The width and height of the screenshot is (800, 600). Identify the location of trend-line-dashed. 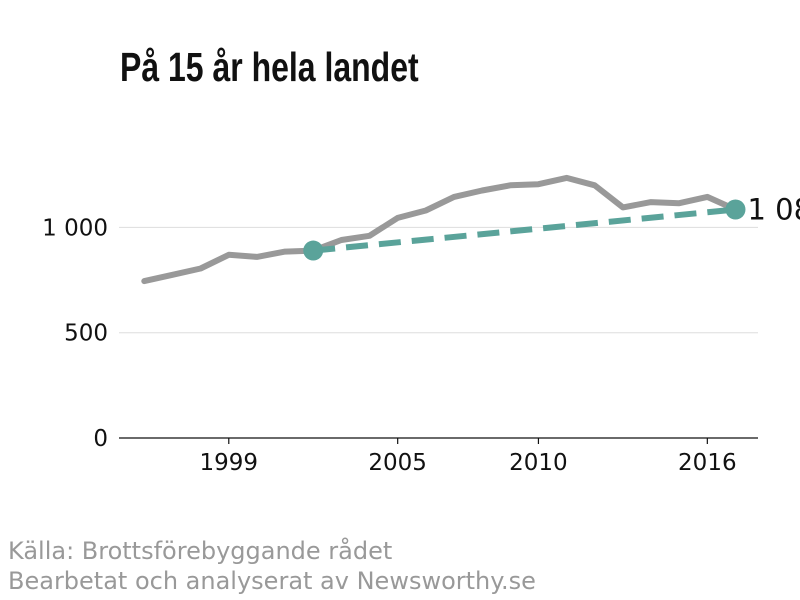
(524, 230).